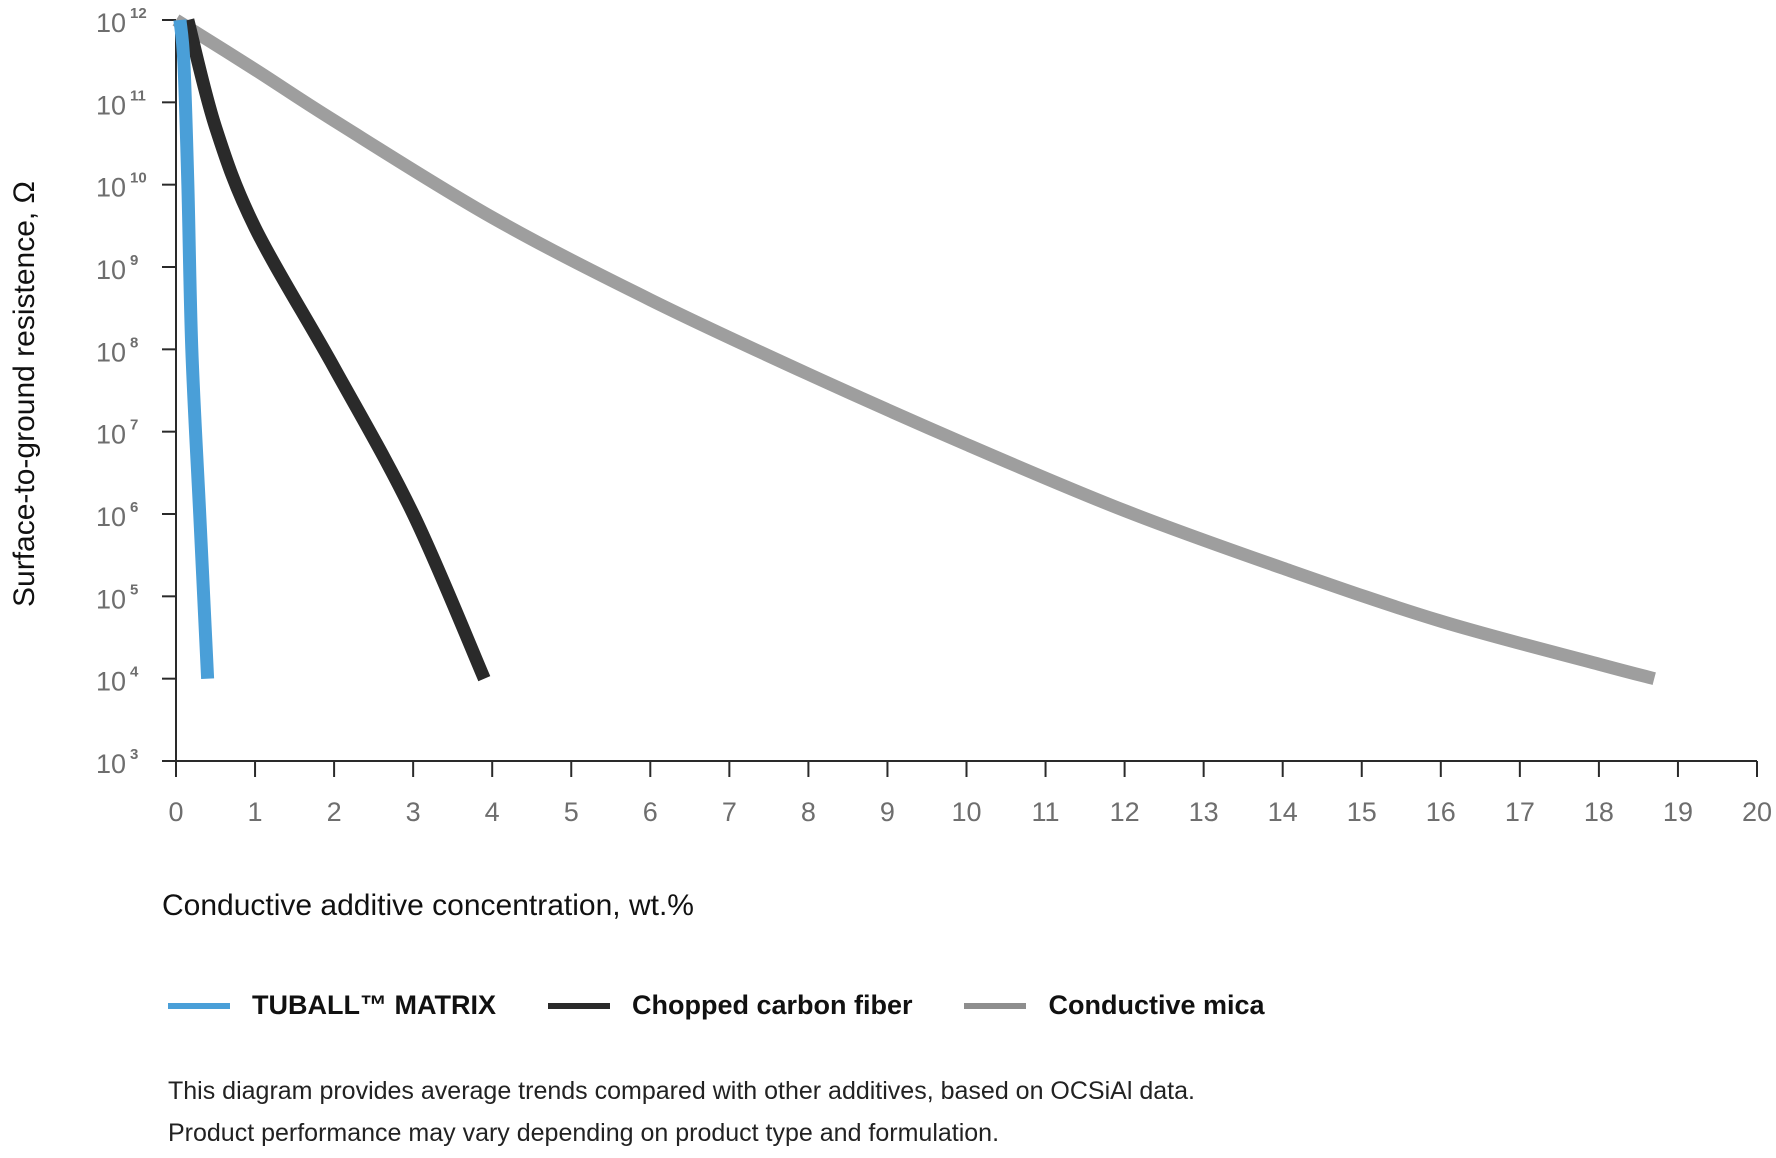  Describe the element at coordinates (1156, 1005) in the screenshot. I see `legend-label-mica: Conductive mica` at that location.